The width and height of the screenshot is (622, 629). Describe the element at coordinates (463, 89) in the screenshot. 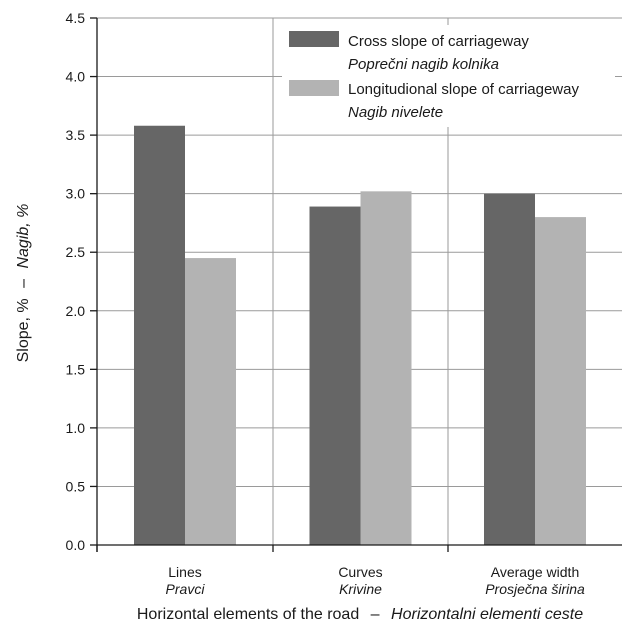

I see `legend-label-longitudinal-slope: Longitudional slope of carriageway` at that location.